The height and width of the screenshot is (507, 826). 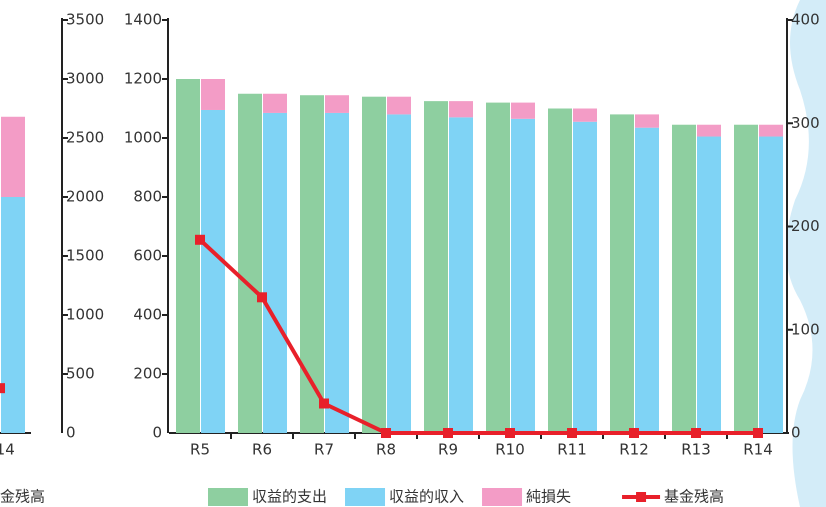 What do you see at coordinates (85, 138) in the screenshot?
I see `y-tick-label: 2500` at bounding box center [85, 138].